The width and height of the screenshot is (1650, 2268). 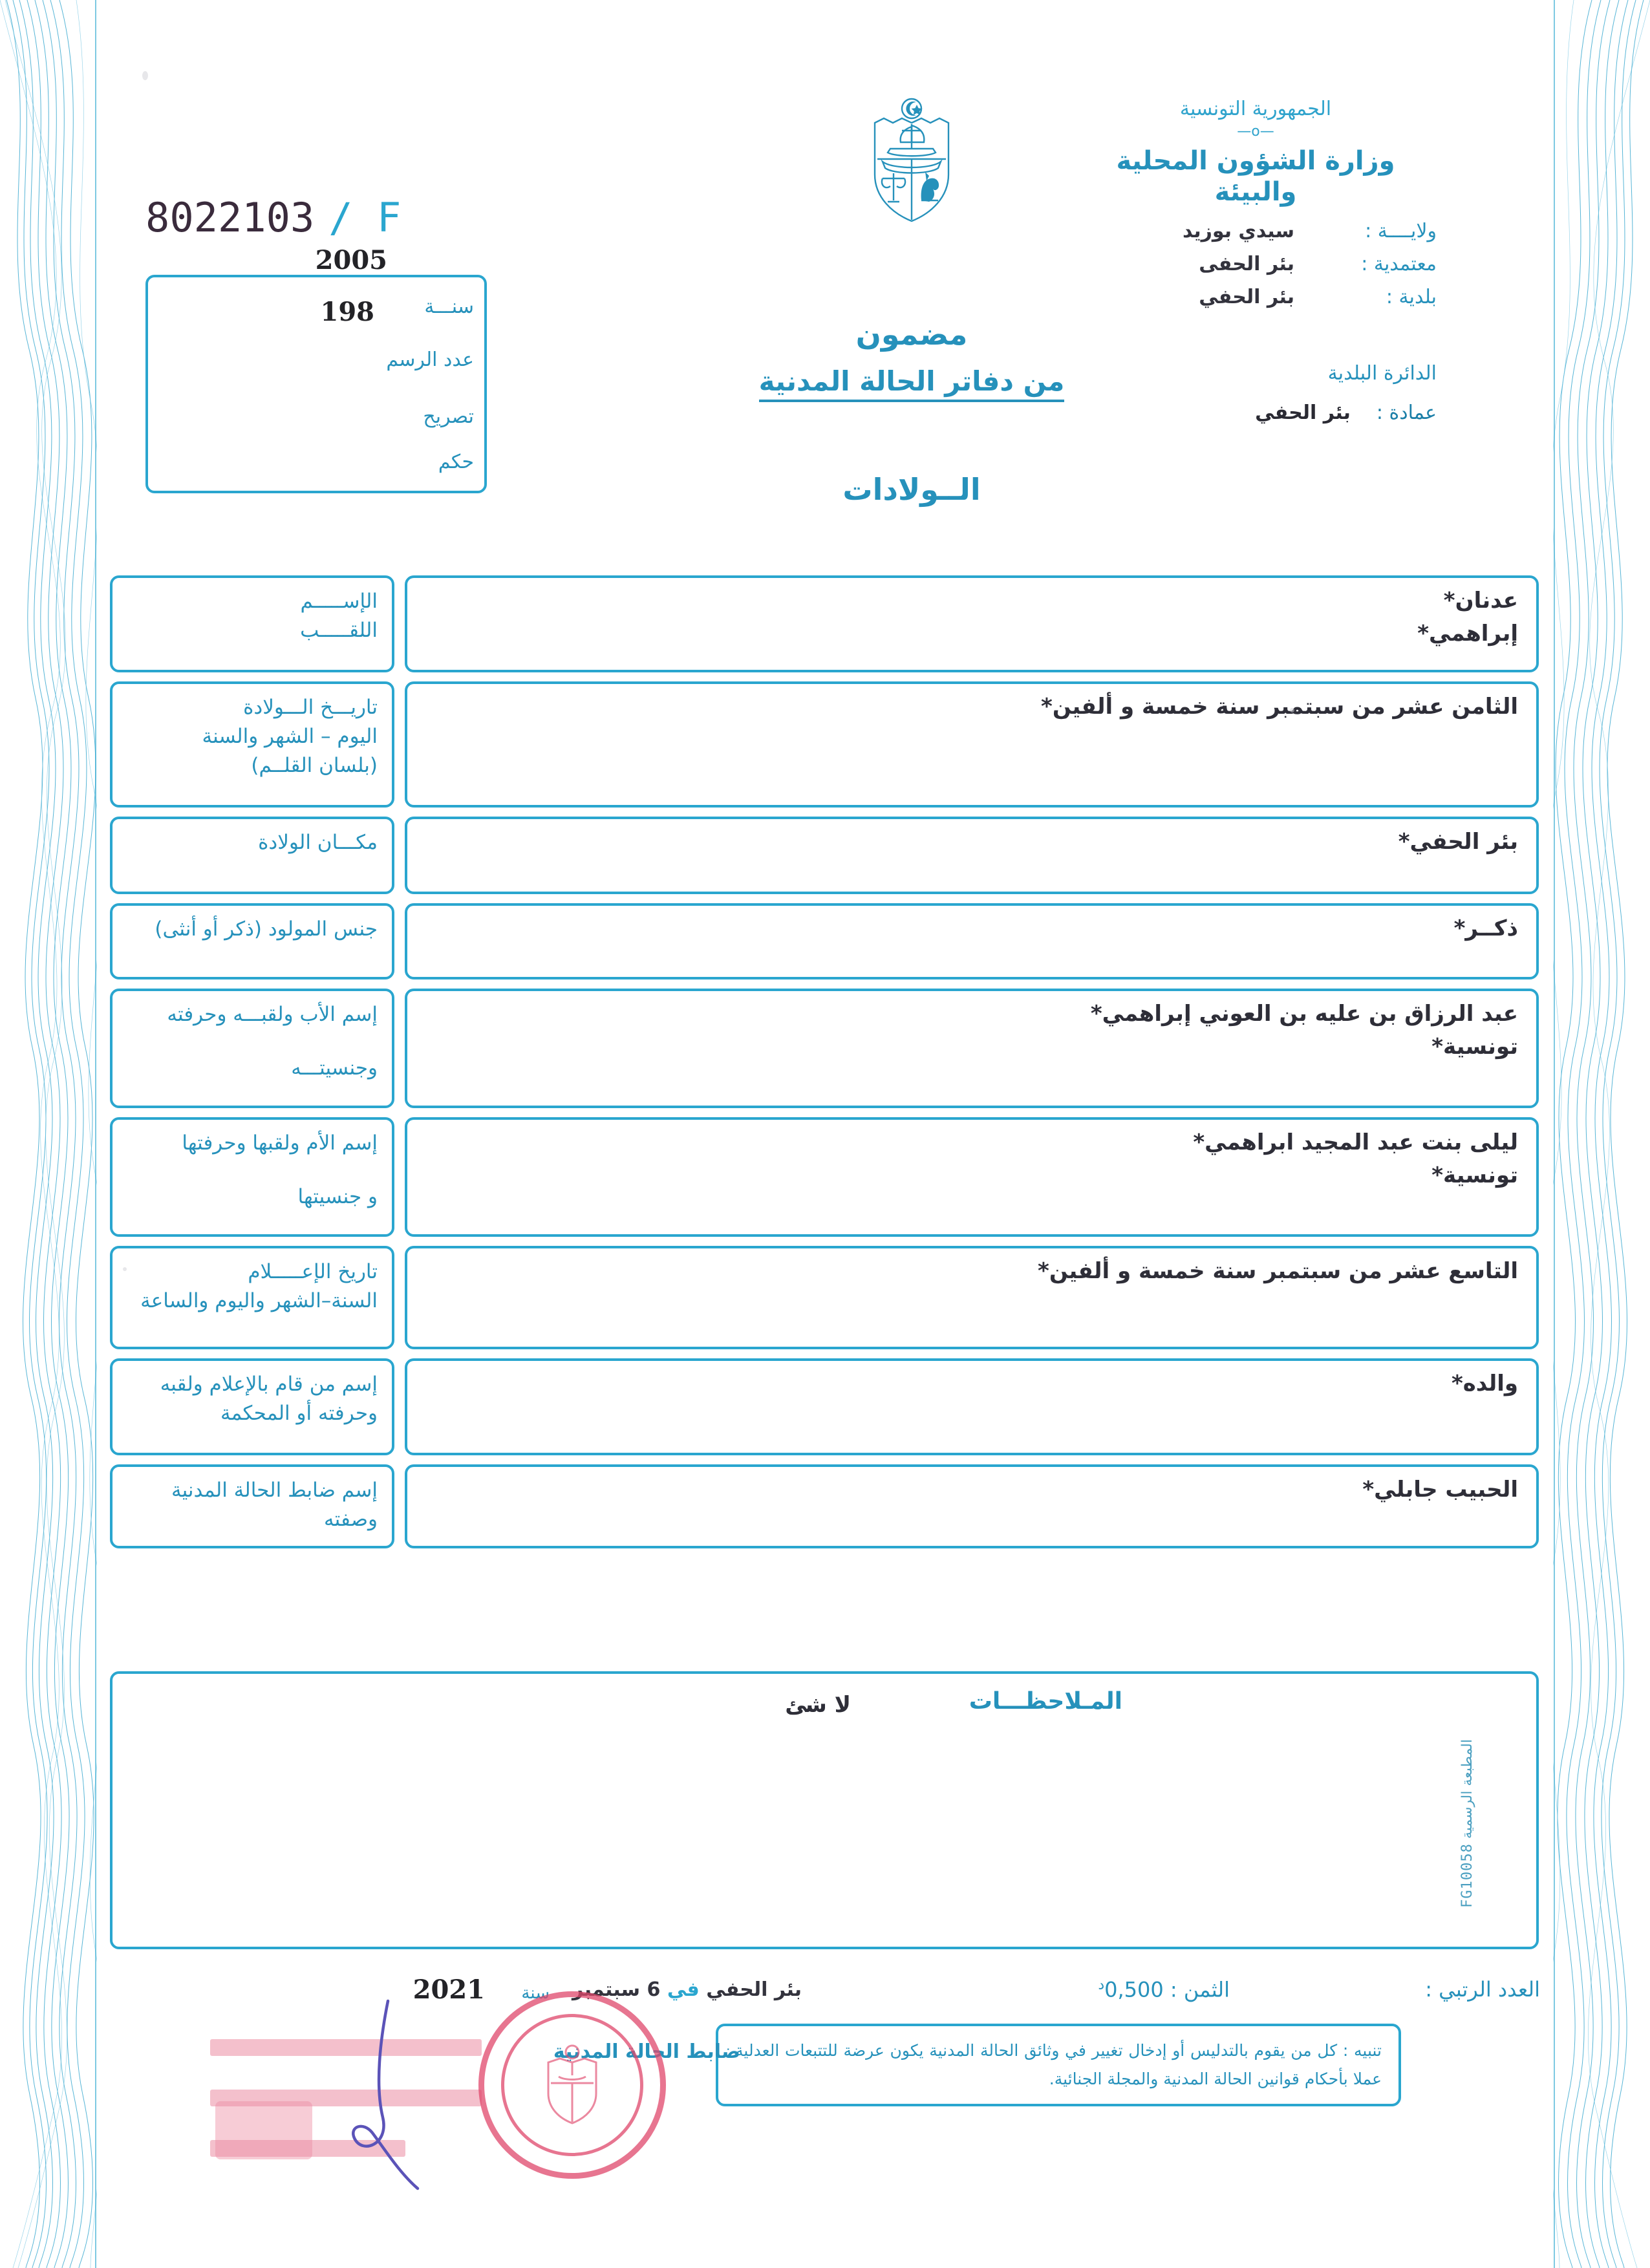 I want to click on declaration-date-label-1: تاريخ الإعـــــلام, so click(x=313, y=1271).